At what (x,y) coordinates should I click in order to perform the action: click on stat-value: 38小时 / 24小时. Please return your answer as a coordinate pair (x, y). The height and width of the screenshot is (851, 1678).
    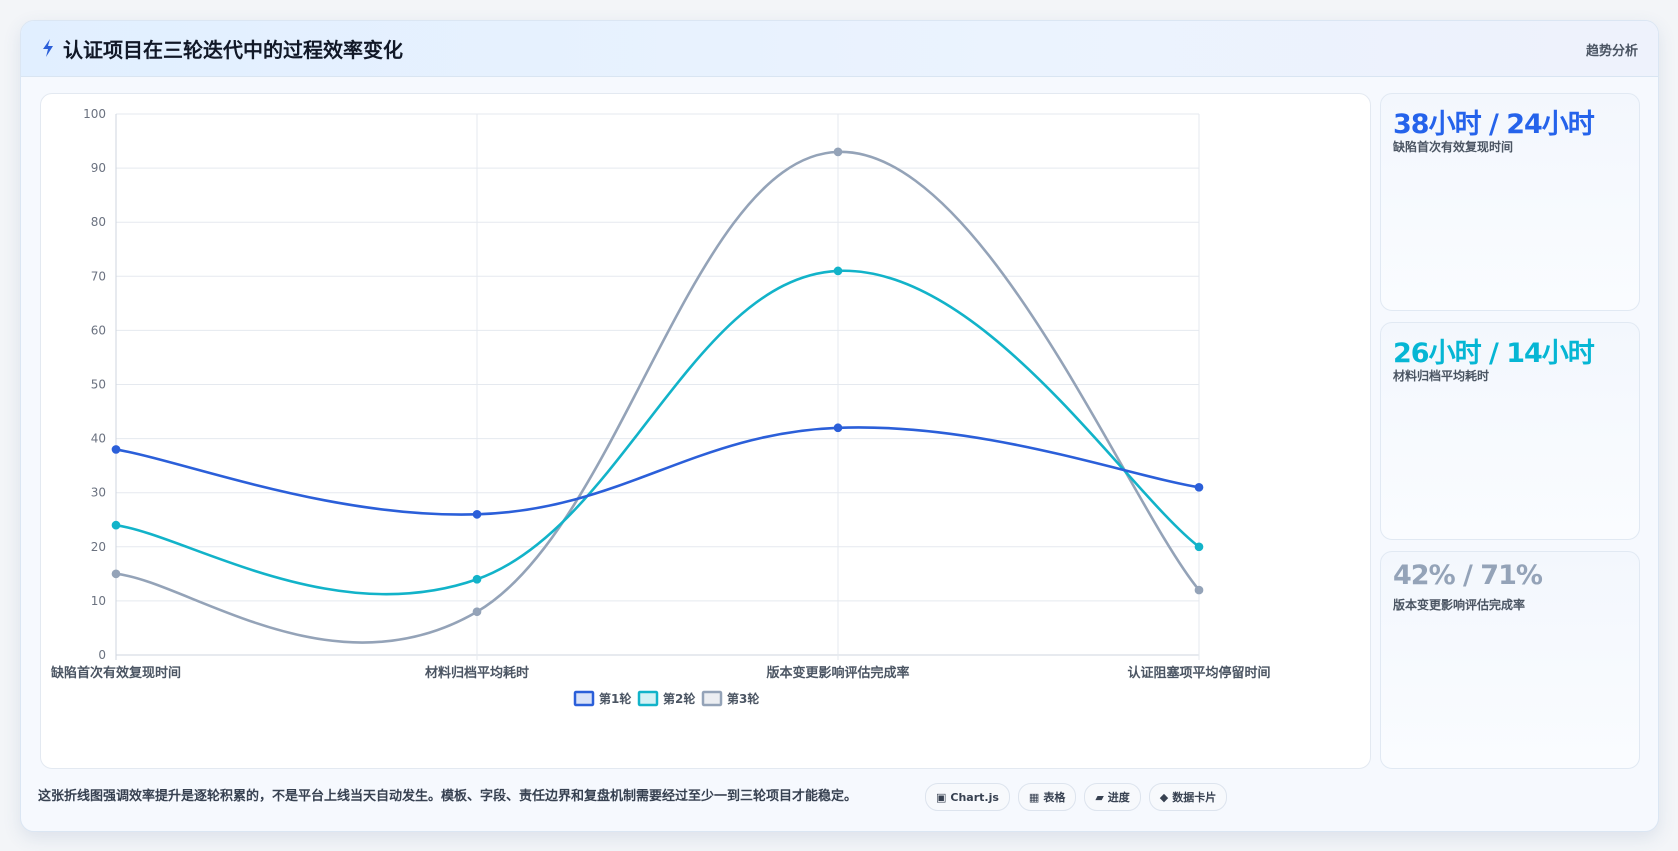
    Looking at the image, I should click on (1494, 124).